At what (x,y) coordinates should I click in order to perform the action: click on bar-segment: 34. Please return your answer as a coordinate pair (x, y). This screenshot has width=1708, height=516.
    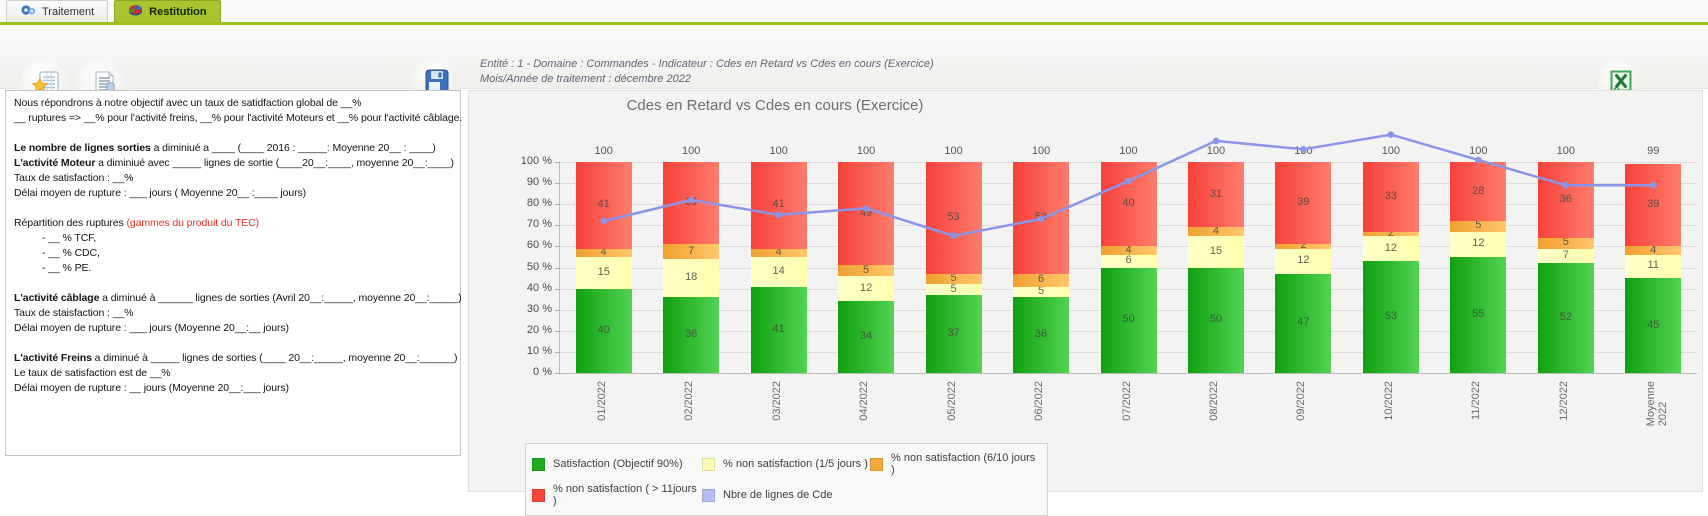
    Looking at the image, I should click on (866, 337).